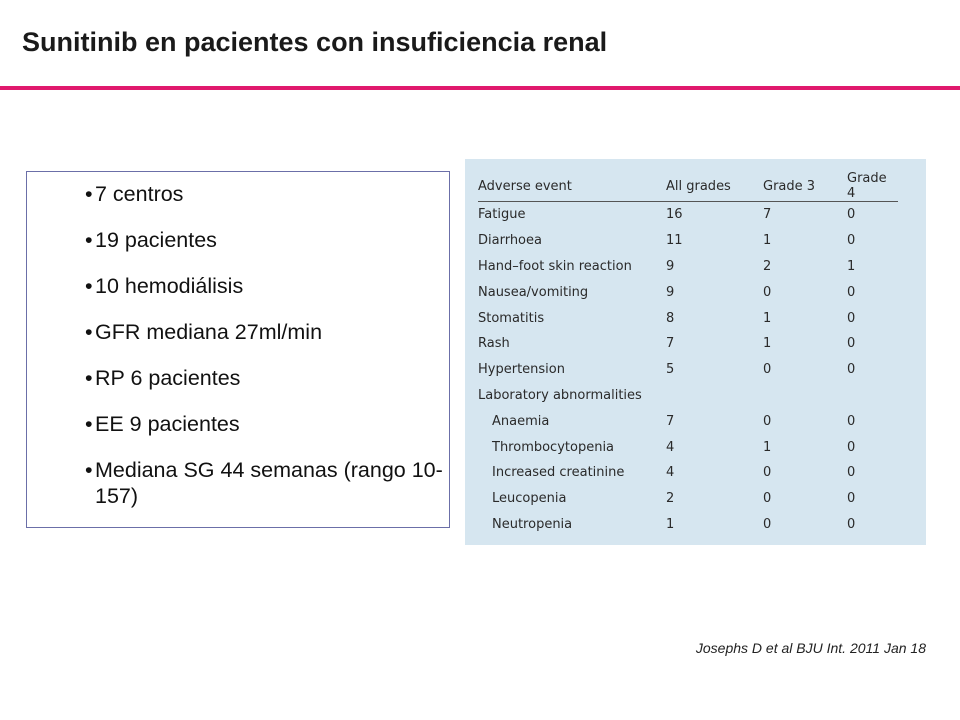 The height and width of the screenshot is (720, 960). Describe the element at coordinates (670, 524) in the screenshot. I see `all-grades-cell: 1` at that location.